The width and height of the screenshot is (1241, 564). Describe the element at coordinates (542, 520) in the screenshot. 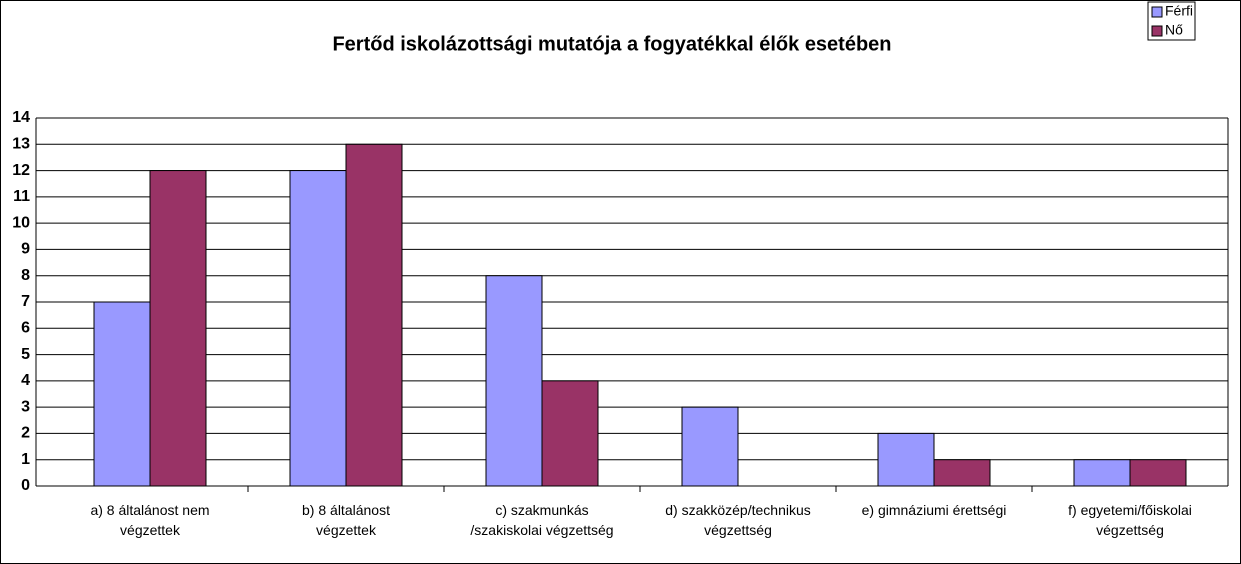

I see `x-tick-label: c) szakmunkás /szakiskolai végzettség` at that location.